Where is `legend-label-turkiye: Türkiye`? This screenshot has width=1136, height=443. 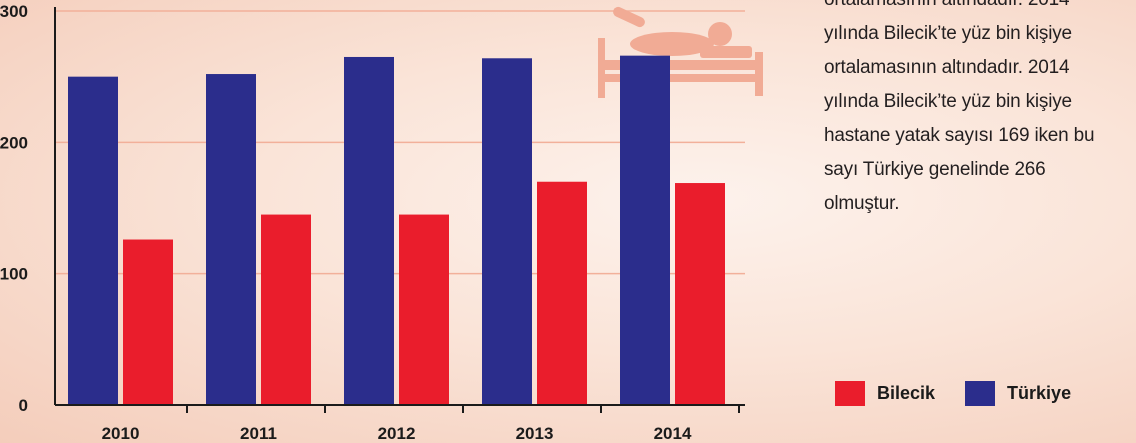 legend-label-turkiye: Türkiye is located at coordinates (1039, 393).